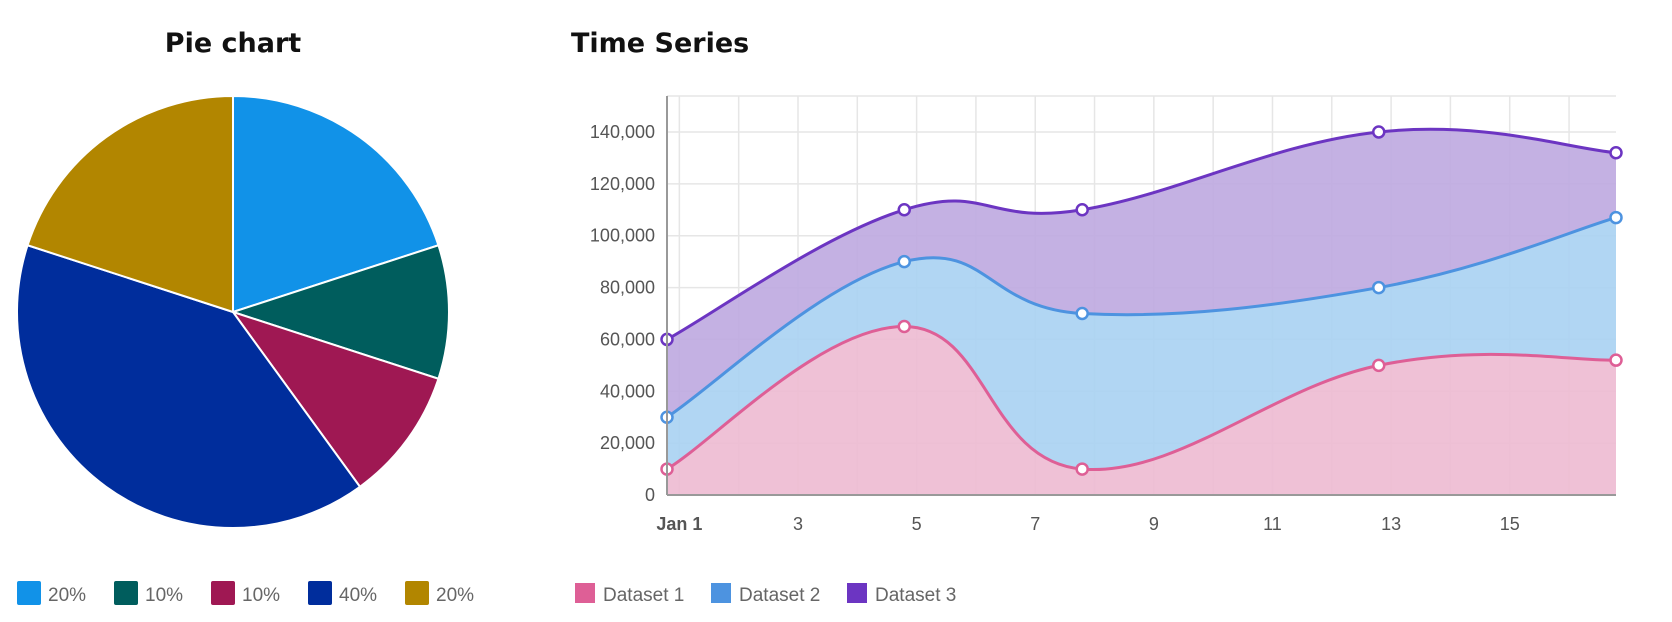 The image size is (1672, 622). What do you see at coordinates (358, 595) in the screenshot?
I see `legend-label-3: 40%` at bounding box center [358, 595].